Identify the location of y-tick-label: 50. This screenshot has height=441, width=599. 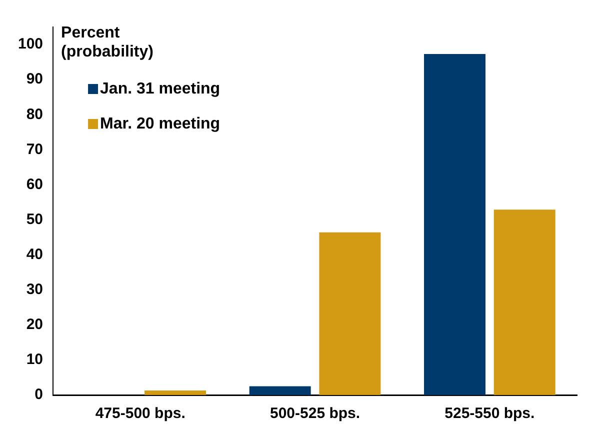
(35, 219).